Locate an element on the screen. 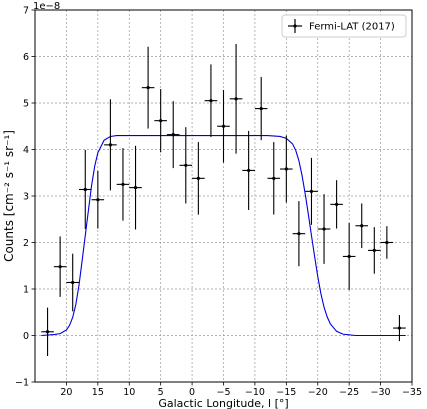 This screenshot has width=427, height=409. x-tick-label: −25 is located at coordinates (349, 392).